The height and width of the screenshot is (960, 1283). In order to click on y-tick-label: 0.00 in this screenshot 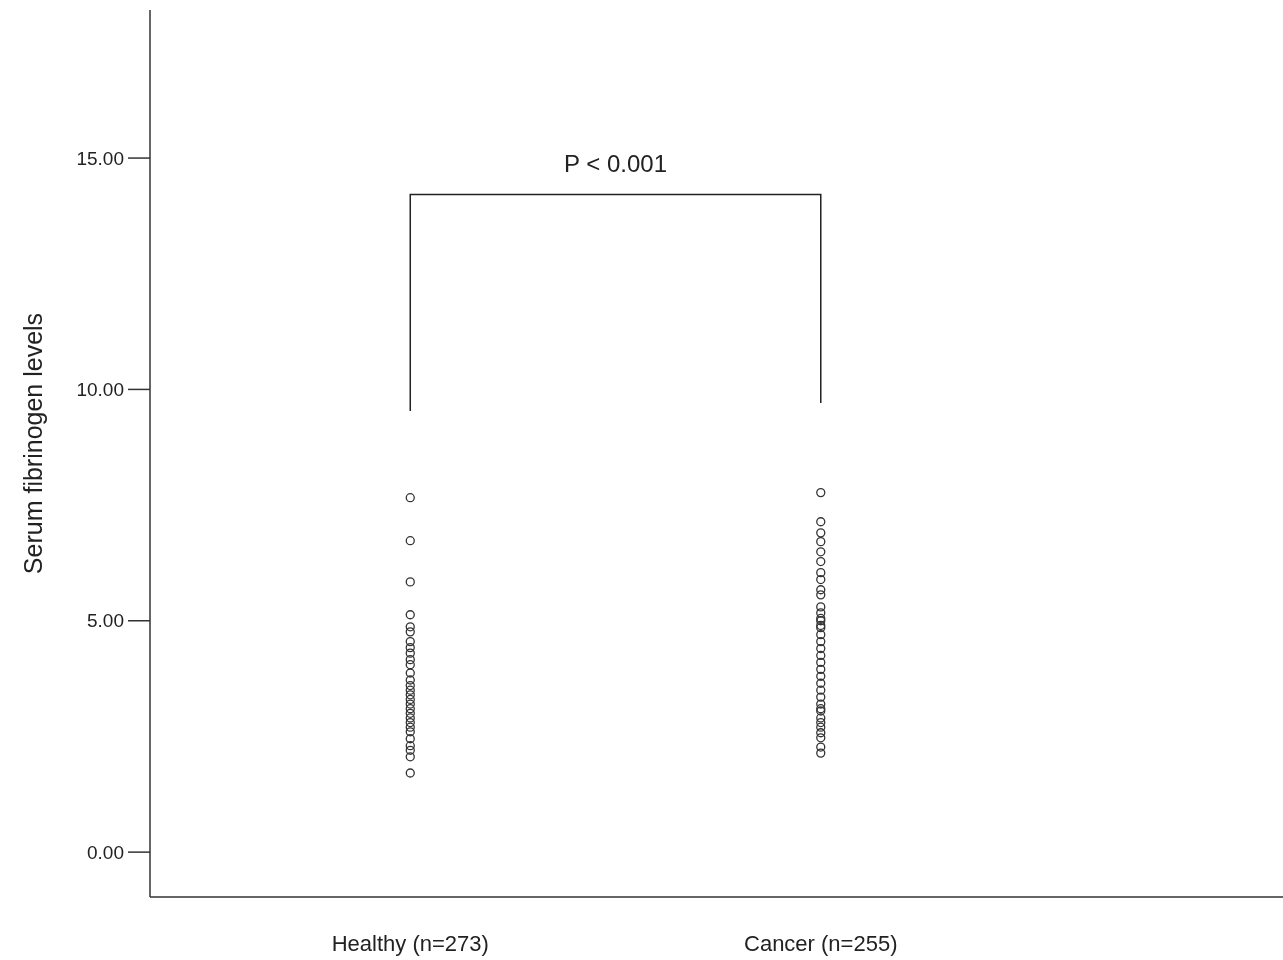, I will do `click(105, 852)`.